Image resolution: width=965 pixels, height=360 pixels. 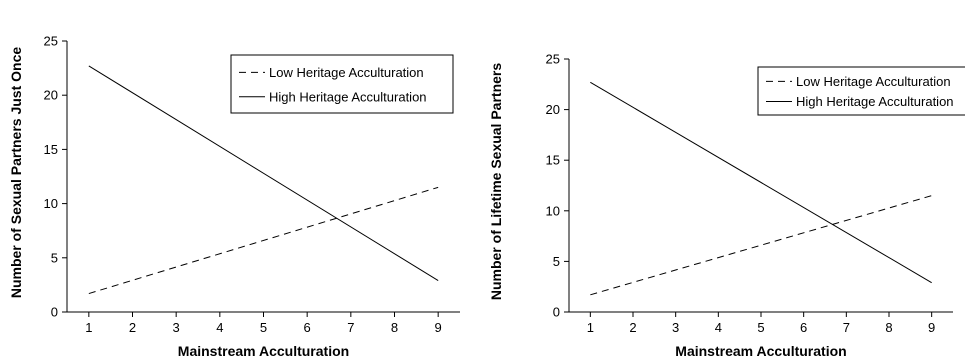 I want to click on y-axis-title: Number of Sexual Partners Just Once, so click(x=16, y=173).